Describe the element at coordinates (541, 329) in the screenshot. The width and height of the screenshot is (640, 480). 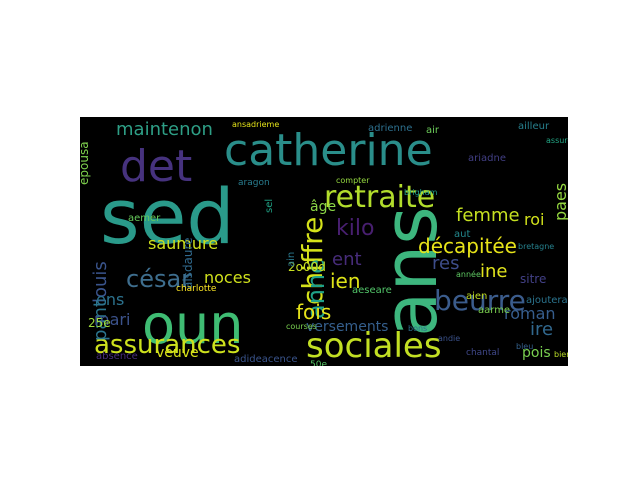
I see `cloud-word: ire` at that location.